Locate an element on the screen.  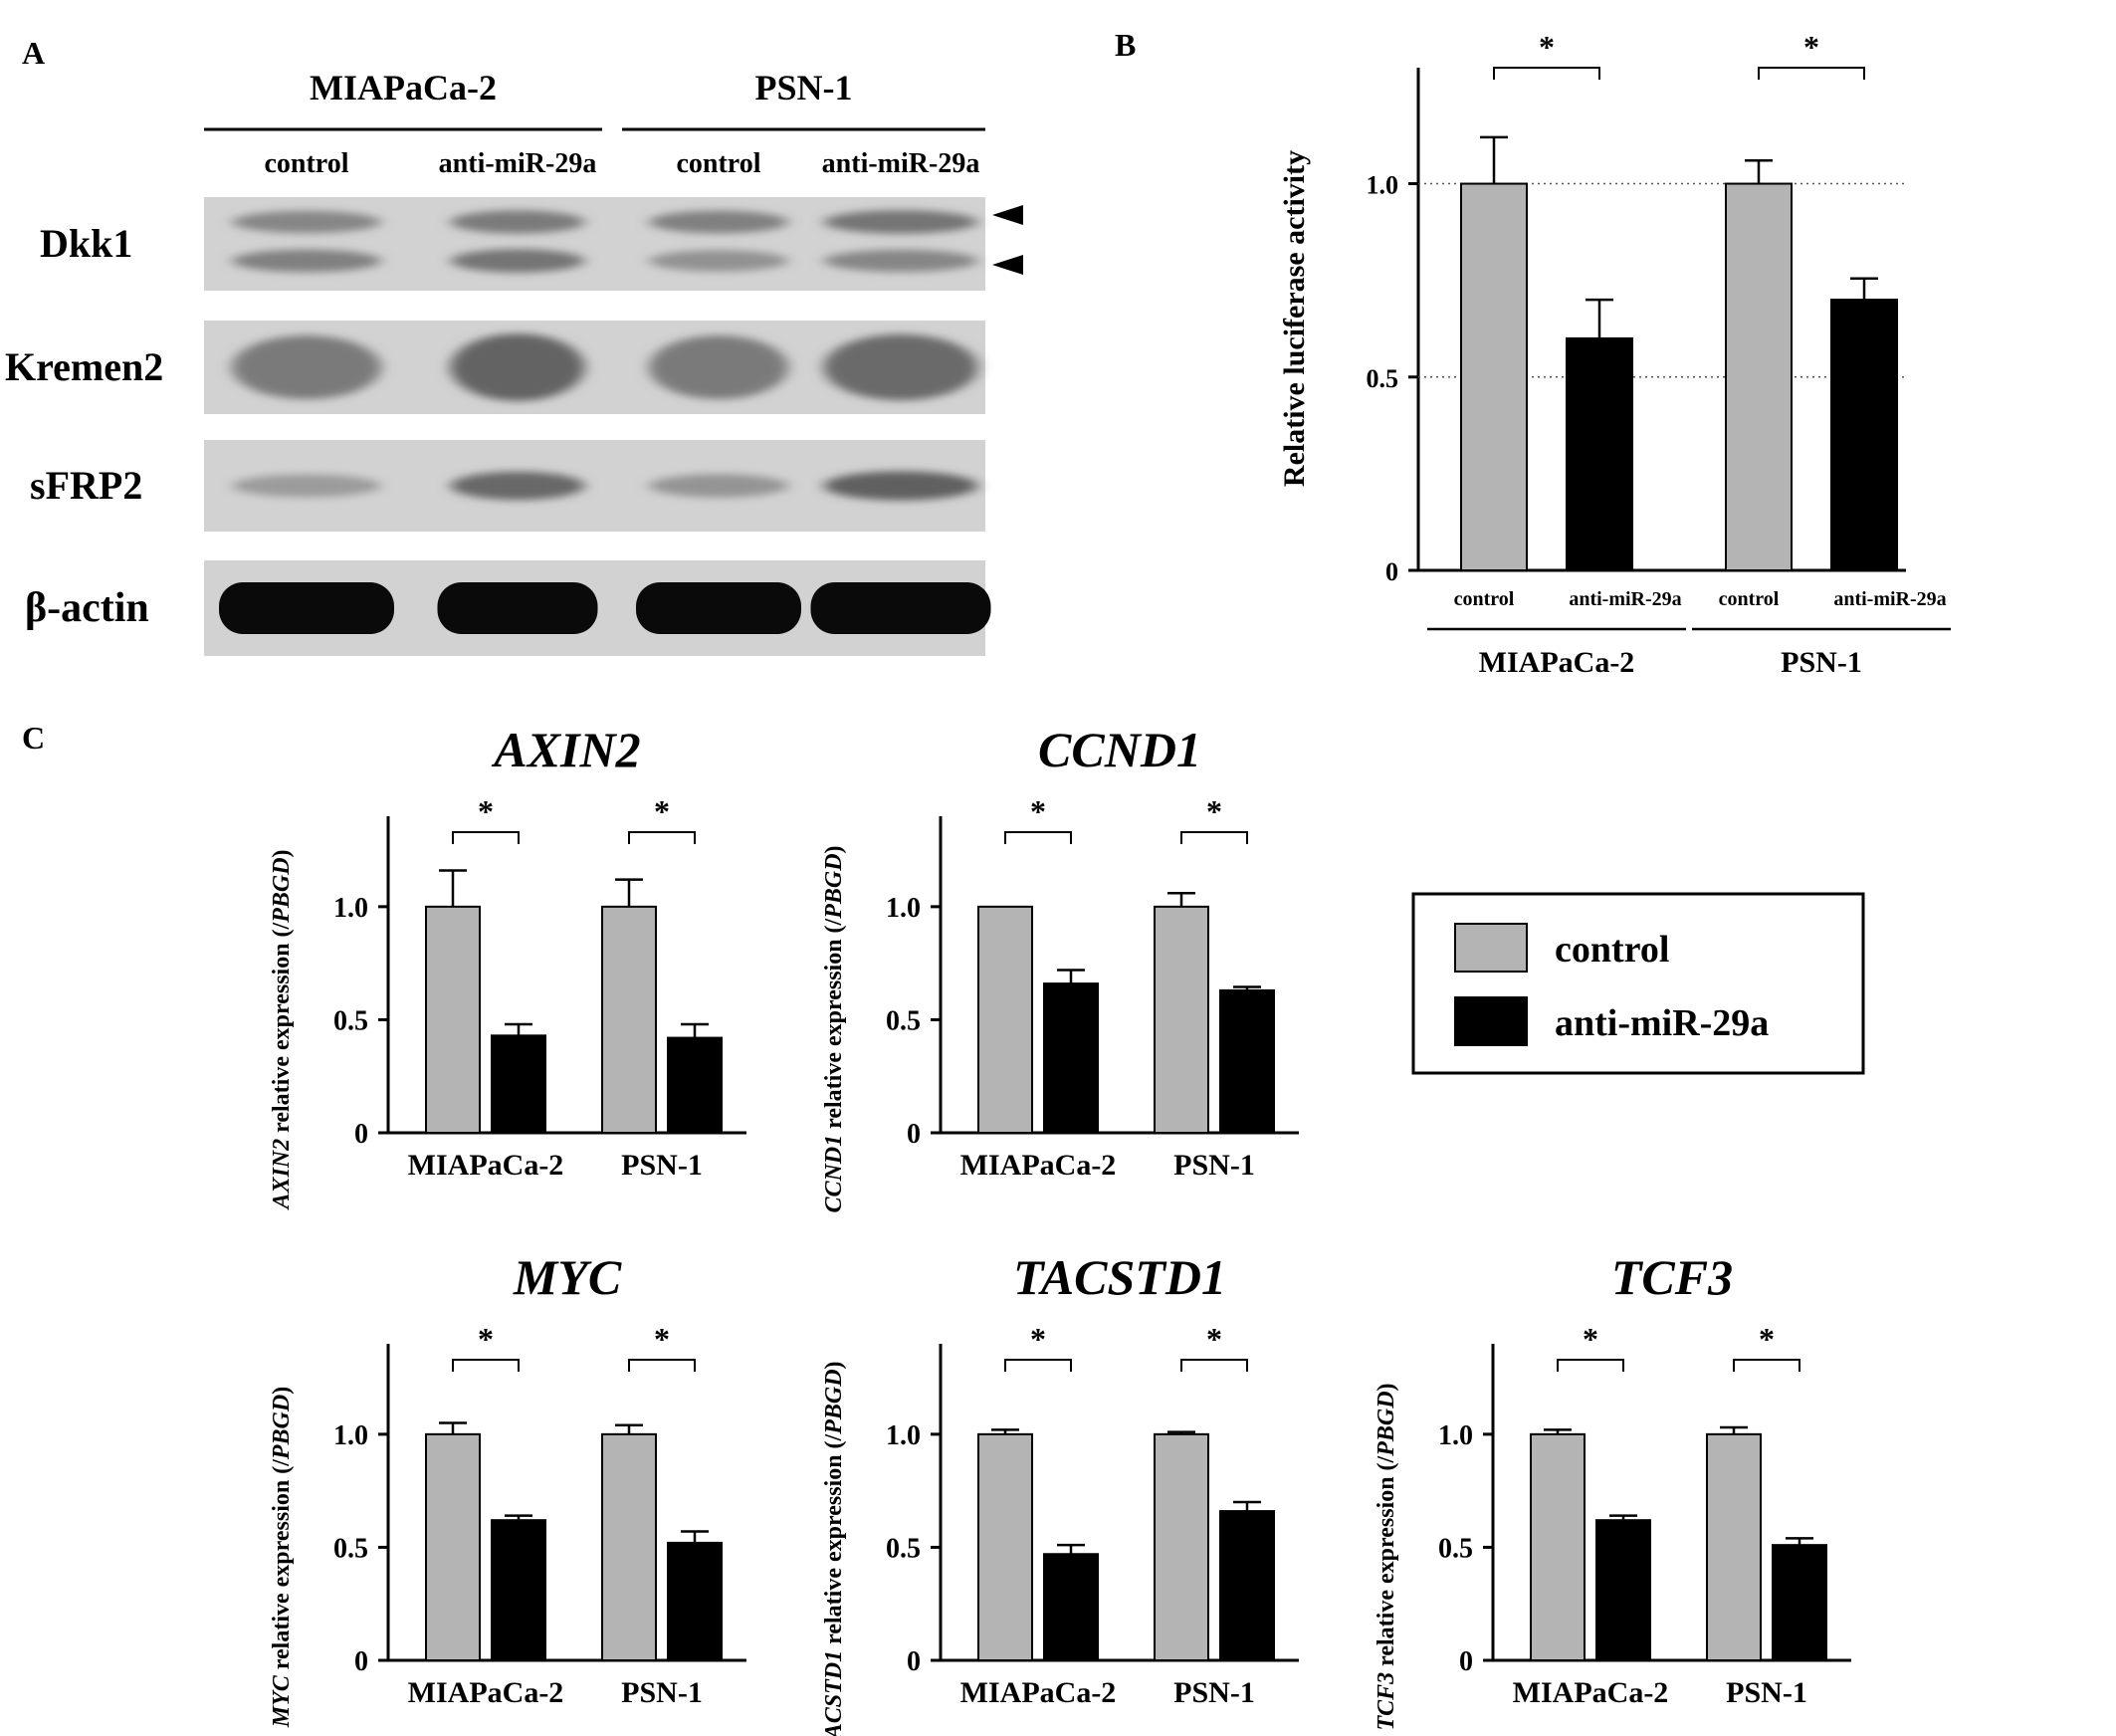
blot-row-label-sfrp2: sFRP2 is located at coordinates (86, 486).